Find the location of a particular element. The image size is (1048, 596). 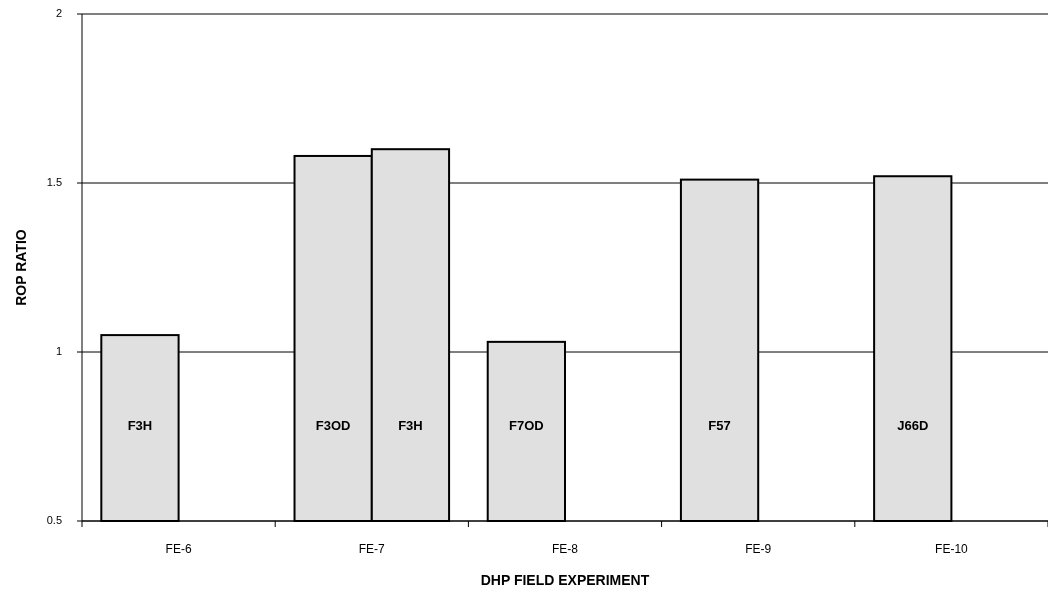

x-tick-label: FE-8 is located at coordinates (565, 549).